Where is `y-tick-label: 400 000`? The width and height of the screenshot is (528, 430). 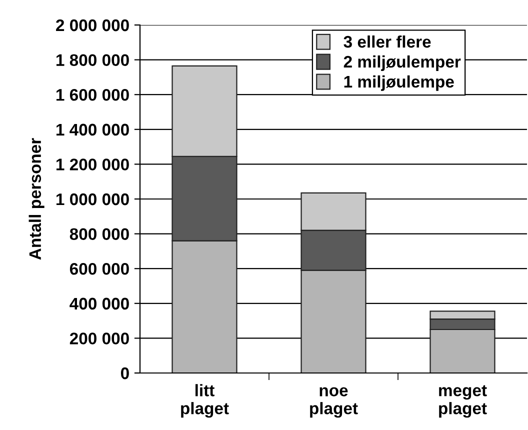
y-tick-label: 400 000 is located at coordinates (99, 304).